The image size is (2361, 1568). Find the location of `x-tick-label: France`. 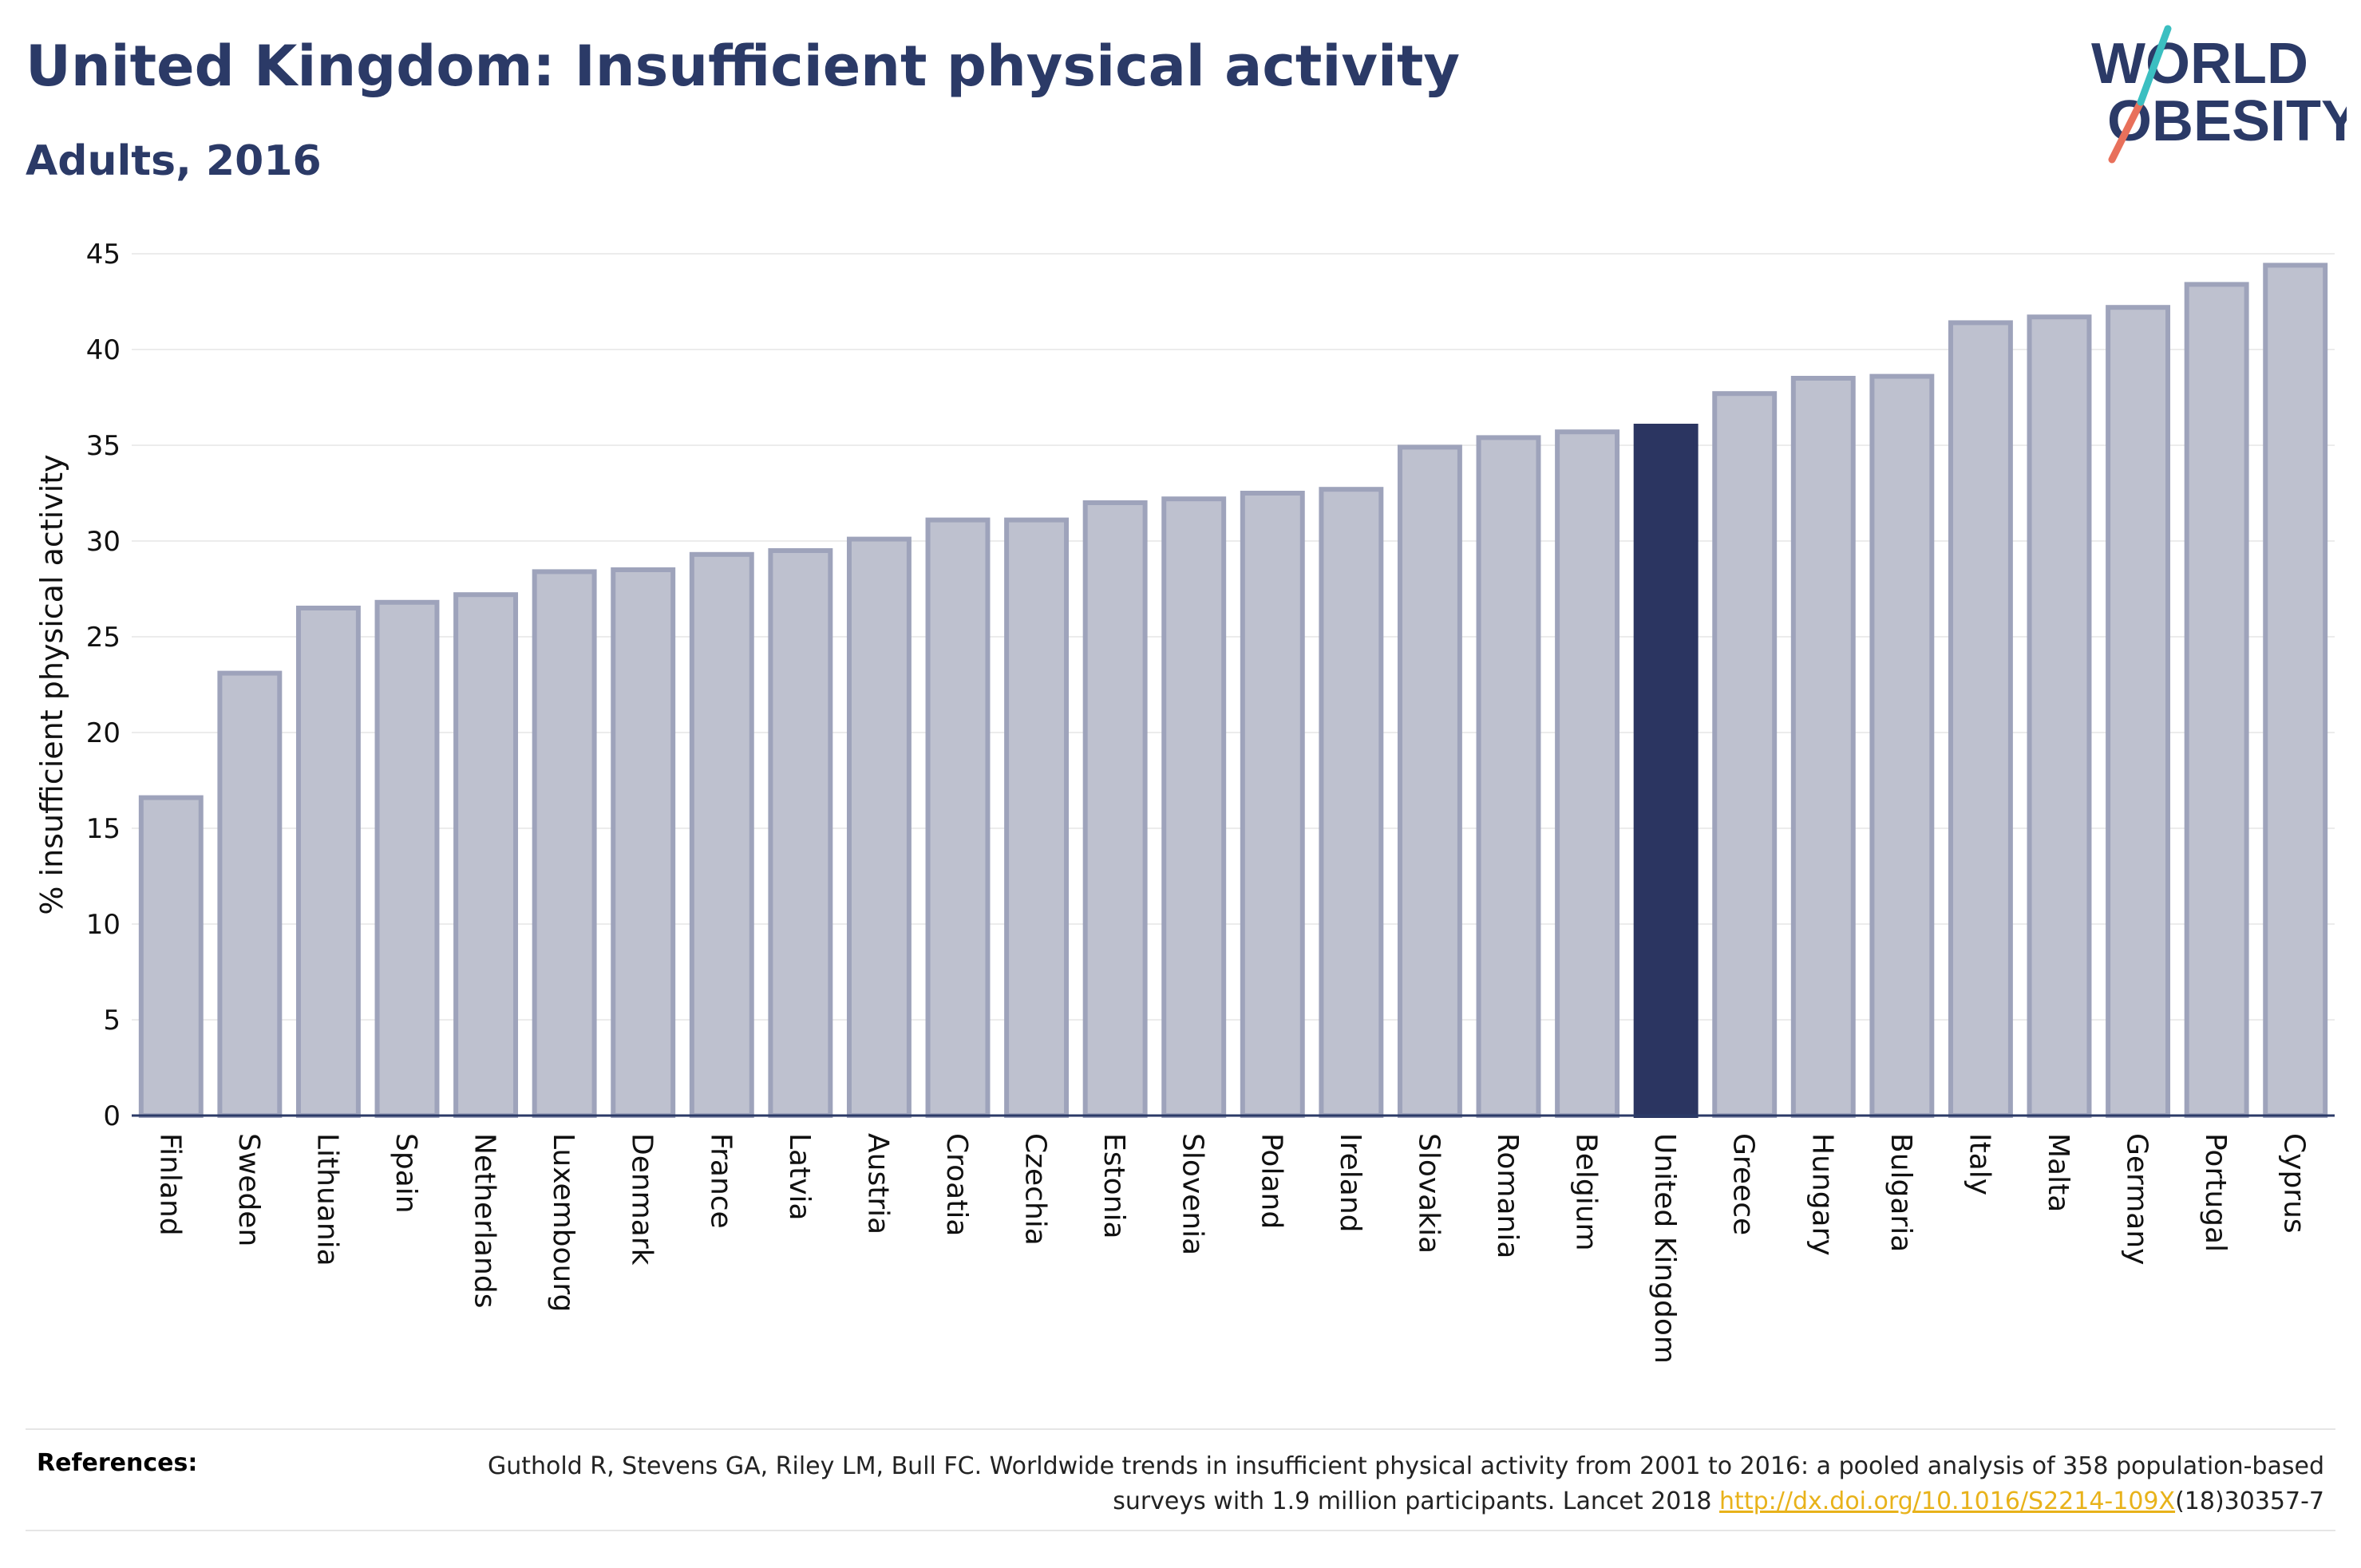

x-tick-label: France is located at coordinates (720, 1181).